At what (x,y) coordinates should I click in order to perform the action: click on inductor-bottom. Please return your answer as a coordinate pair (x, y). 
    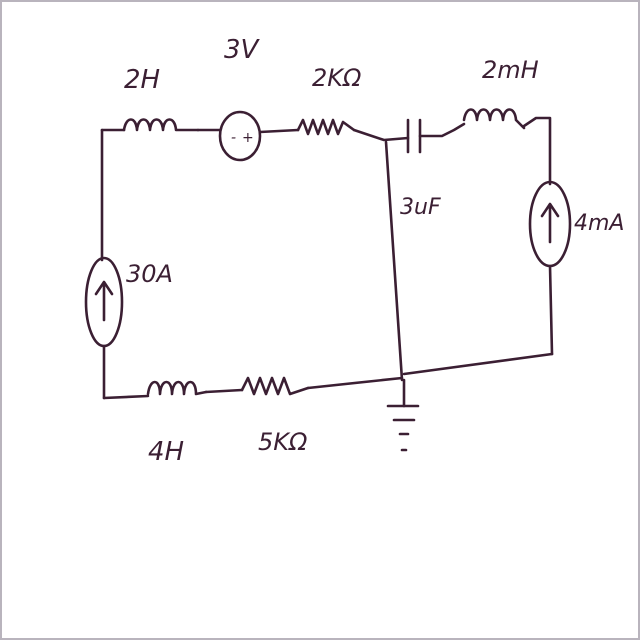
    Looking at the image, I should click on (177, 388).